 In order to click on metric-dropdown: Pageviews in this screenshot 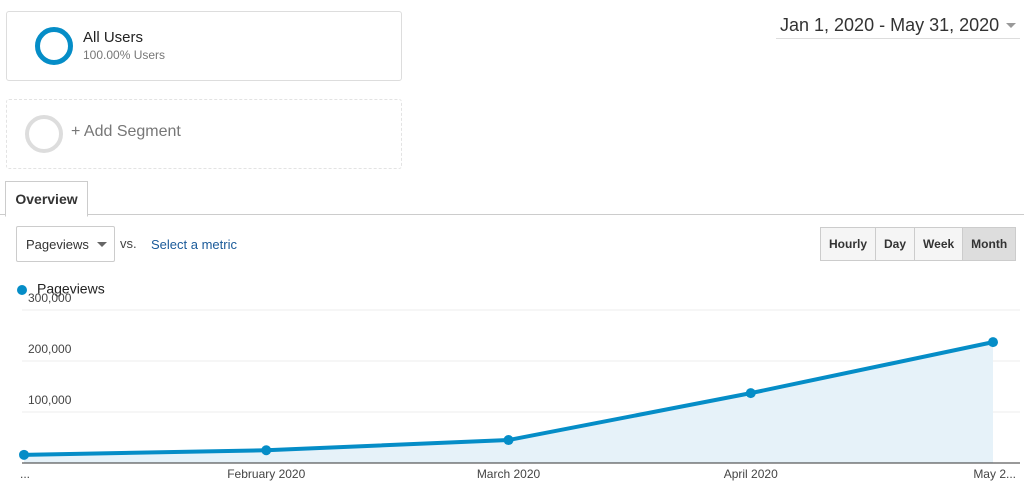, I will do `click(65, 244)`.